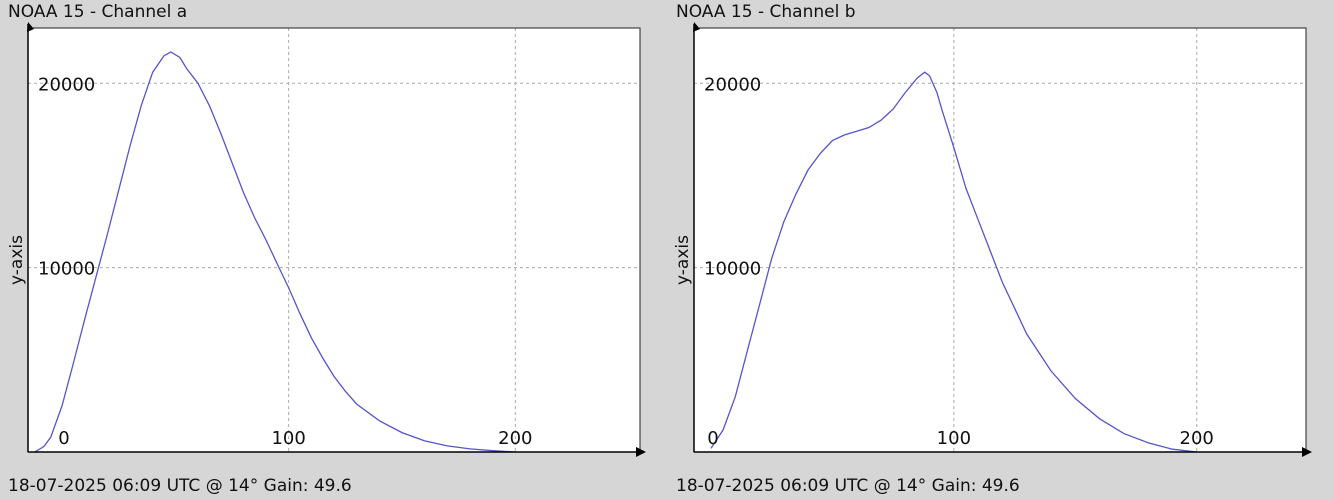 Image resolution: width=1334 pixels, height=500 pixels. What do you see at coordinates (683, 260) in the screenshot?
I see `panel-b-y-axis-label: y-axis` at bounding box center [683, 260].